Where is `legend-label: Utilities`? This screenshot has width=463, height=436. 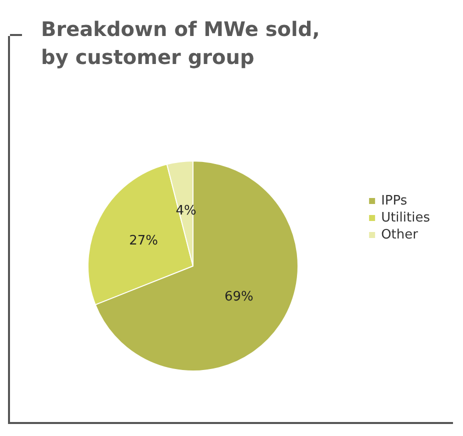 legend-label: Utilities is located at coordinates (405, 218).